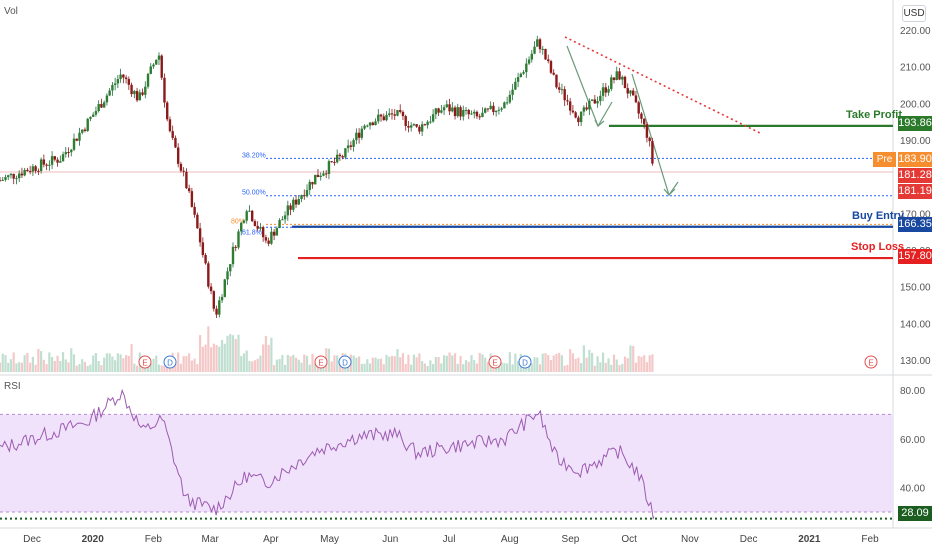  I want to click on currency-button: USD, so click(914, 13).